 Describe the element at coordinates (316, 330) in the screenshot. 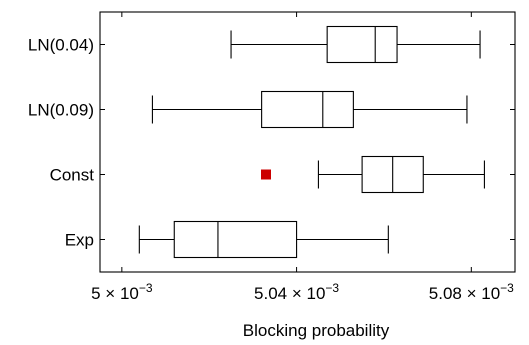

I see `x-axis-title: Blocking probability` at that location.